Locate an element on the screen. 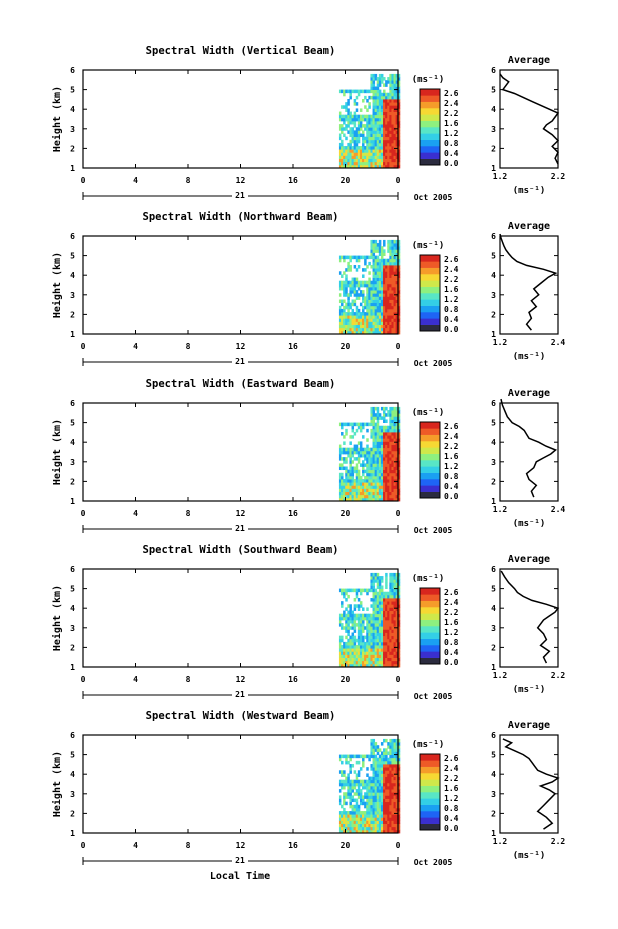 This screenshot has width=618, height=929. x-axis-title: Local Time is located at coordinates (240, 876).